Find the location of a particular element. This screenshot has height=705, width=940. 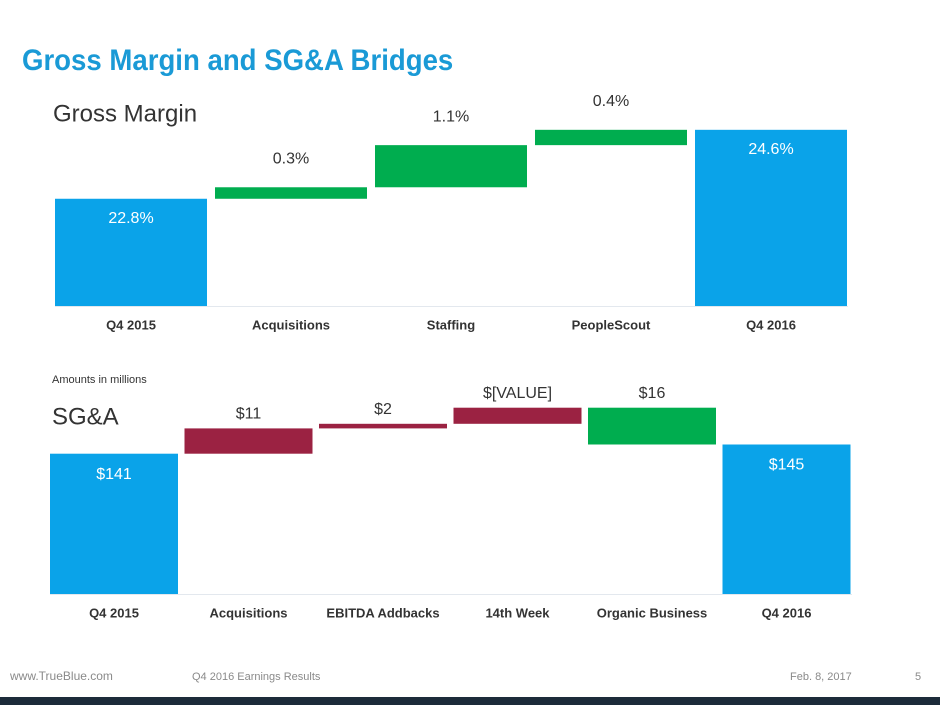

x-tick-label: Staffing is located at coordinates (451, 324).